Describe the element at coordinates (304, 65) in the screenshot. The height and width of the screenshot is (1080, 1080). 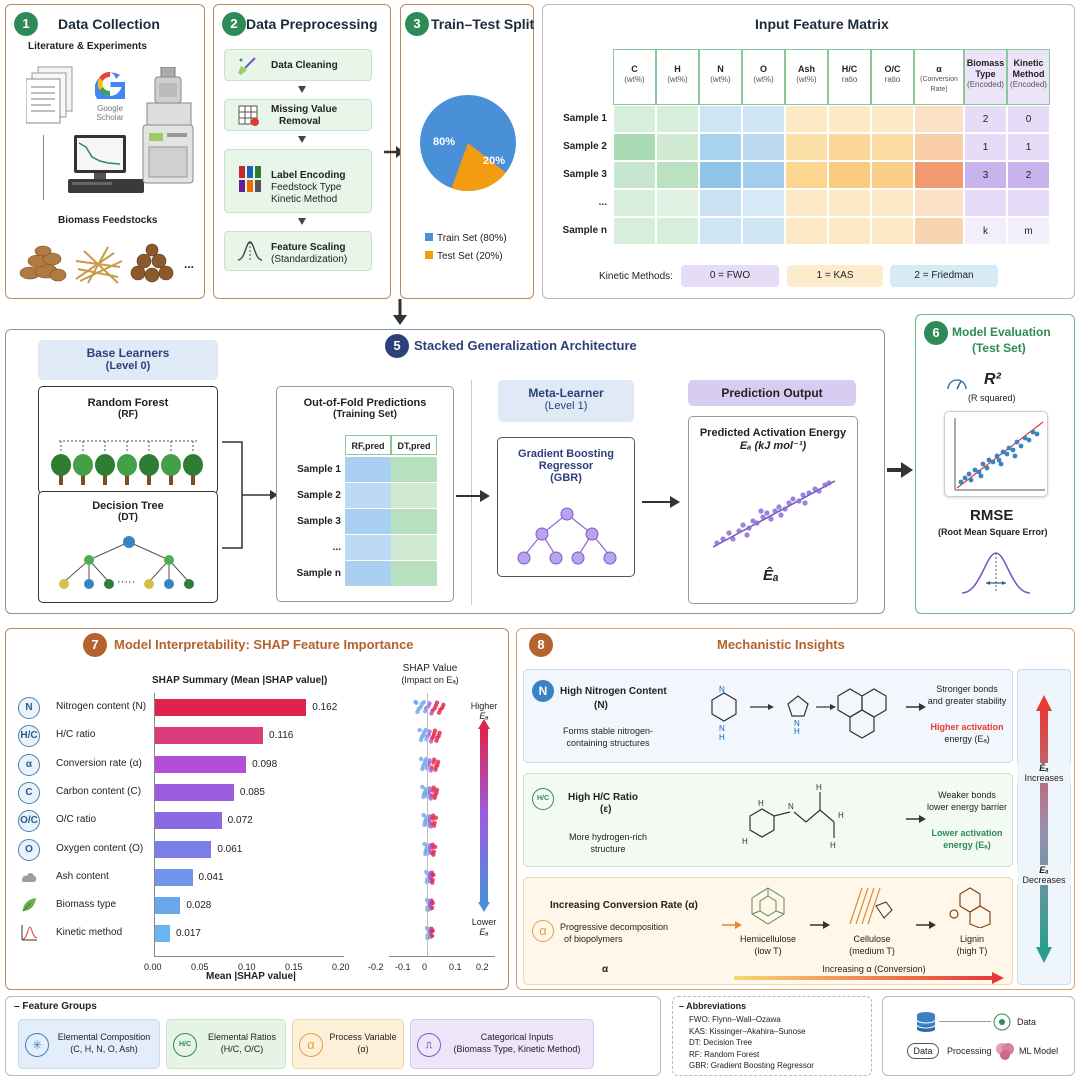
I see `step-label: Data Cleaning` at that location.